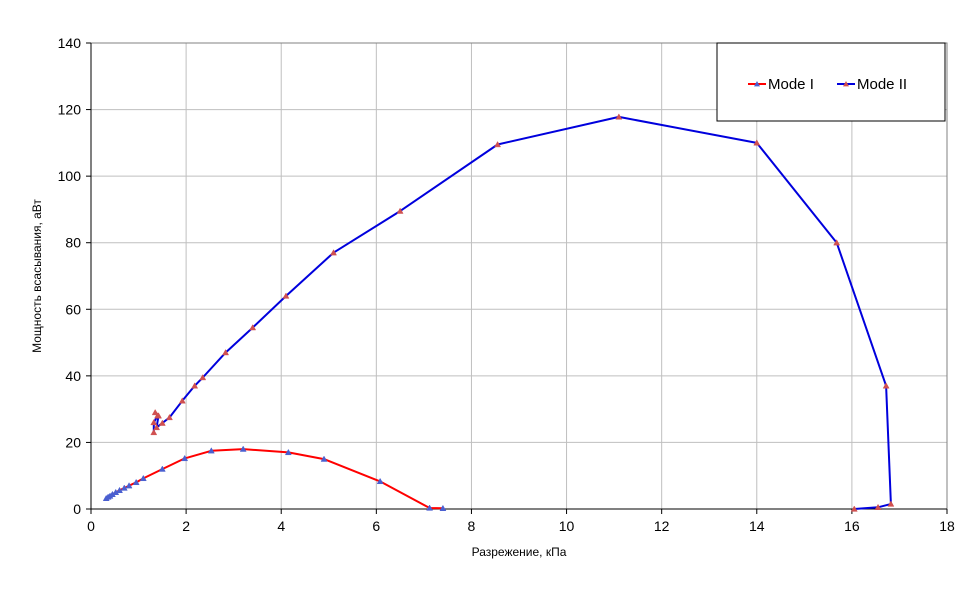 The height and width of the screenshot is (599, 966). What do you see at coordinates (70, 176) in the screenshot?
I see `y-tick-label: 100` at bounding box center [70, 176].